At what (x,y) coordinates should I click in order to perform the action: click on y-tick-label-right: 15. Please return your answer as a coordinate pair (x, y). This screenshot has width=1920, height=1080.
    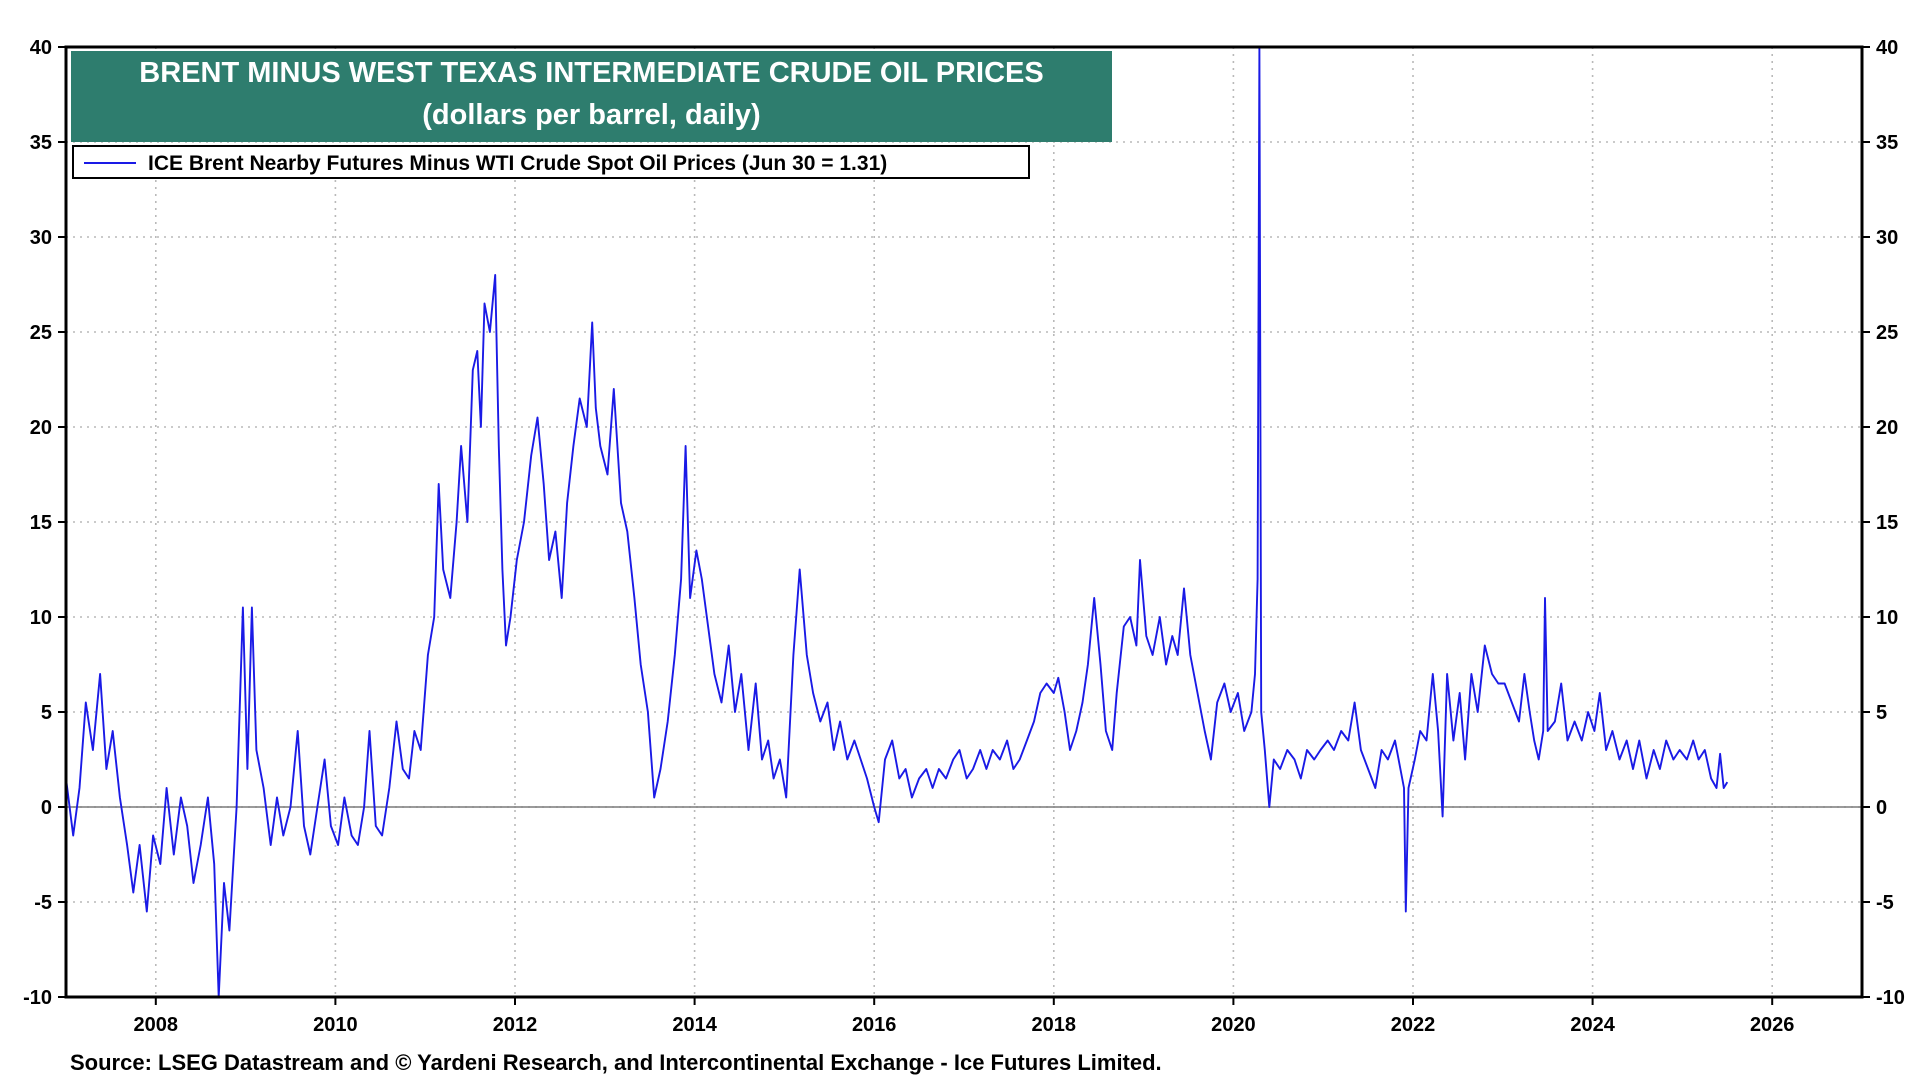
    Looking at the image, I should click on (1887, 523).